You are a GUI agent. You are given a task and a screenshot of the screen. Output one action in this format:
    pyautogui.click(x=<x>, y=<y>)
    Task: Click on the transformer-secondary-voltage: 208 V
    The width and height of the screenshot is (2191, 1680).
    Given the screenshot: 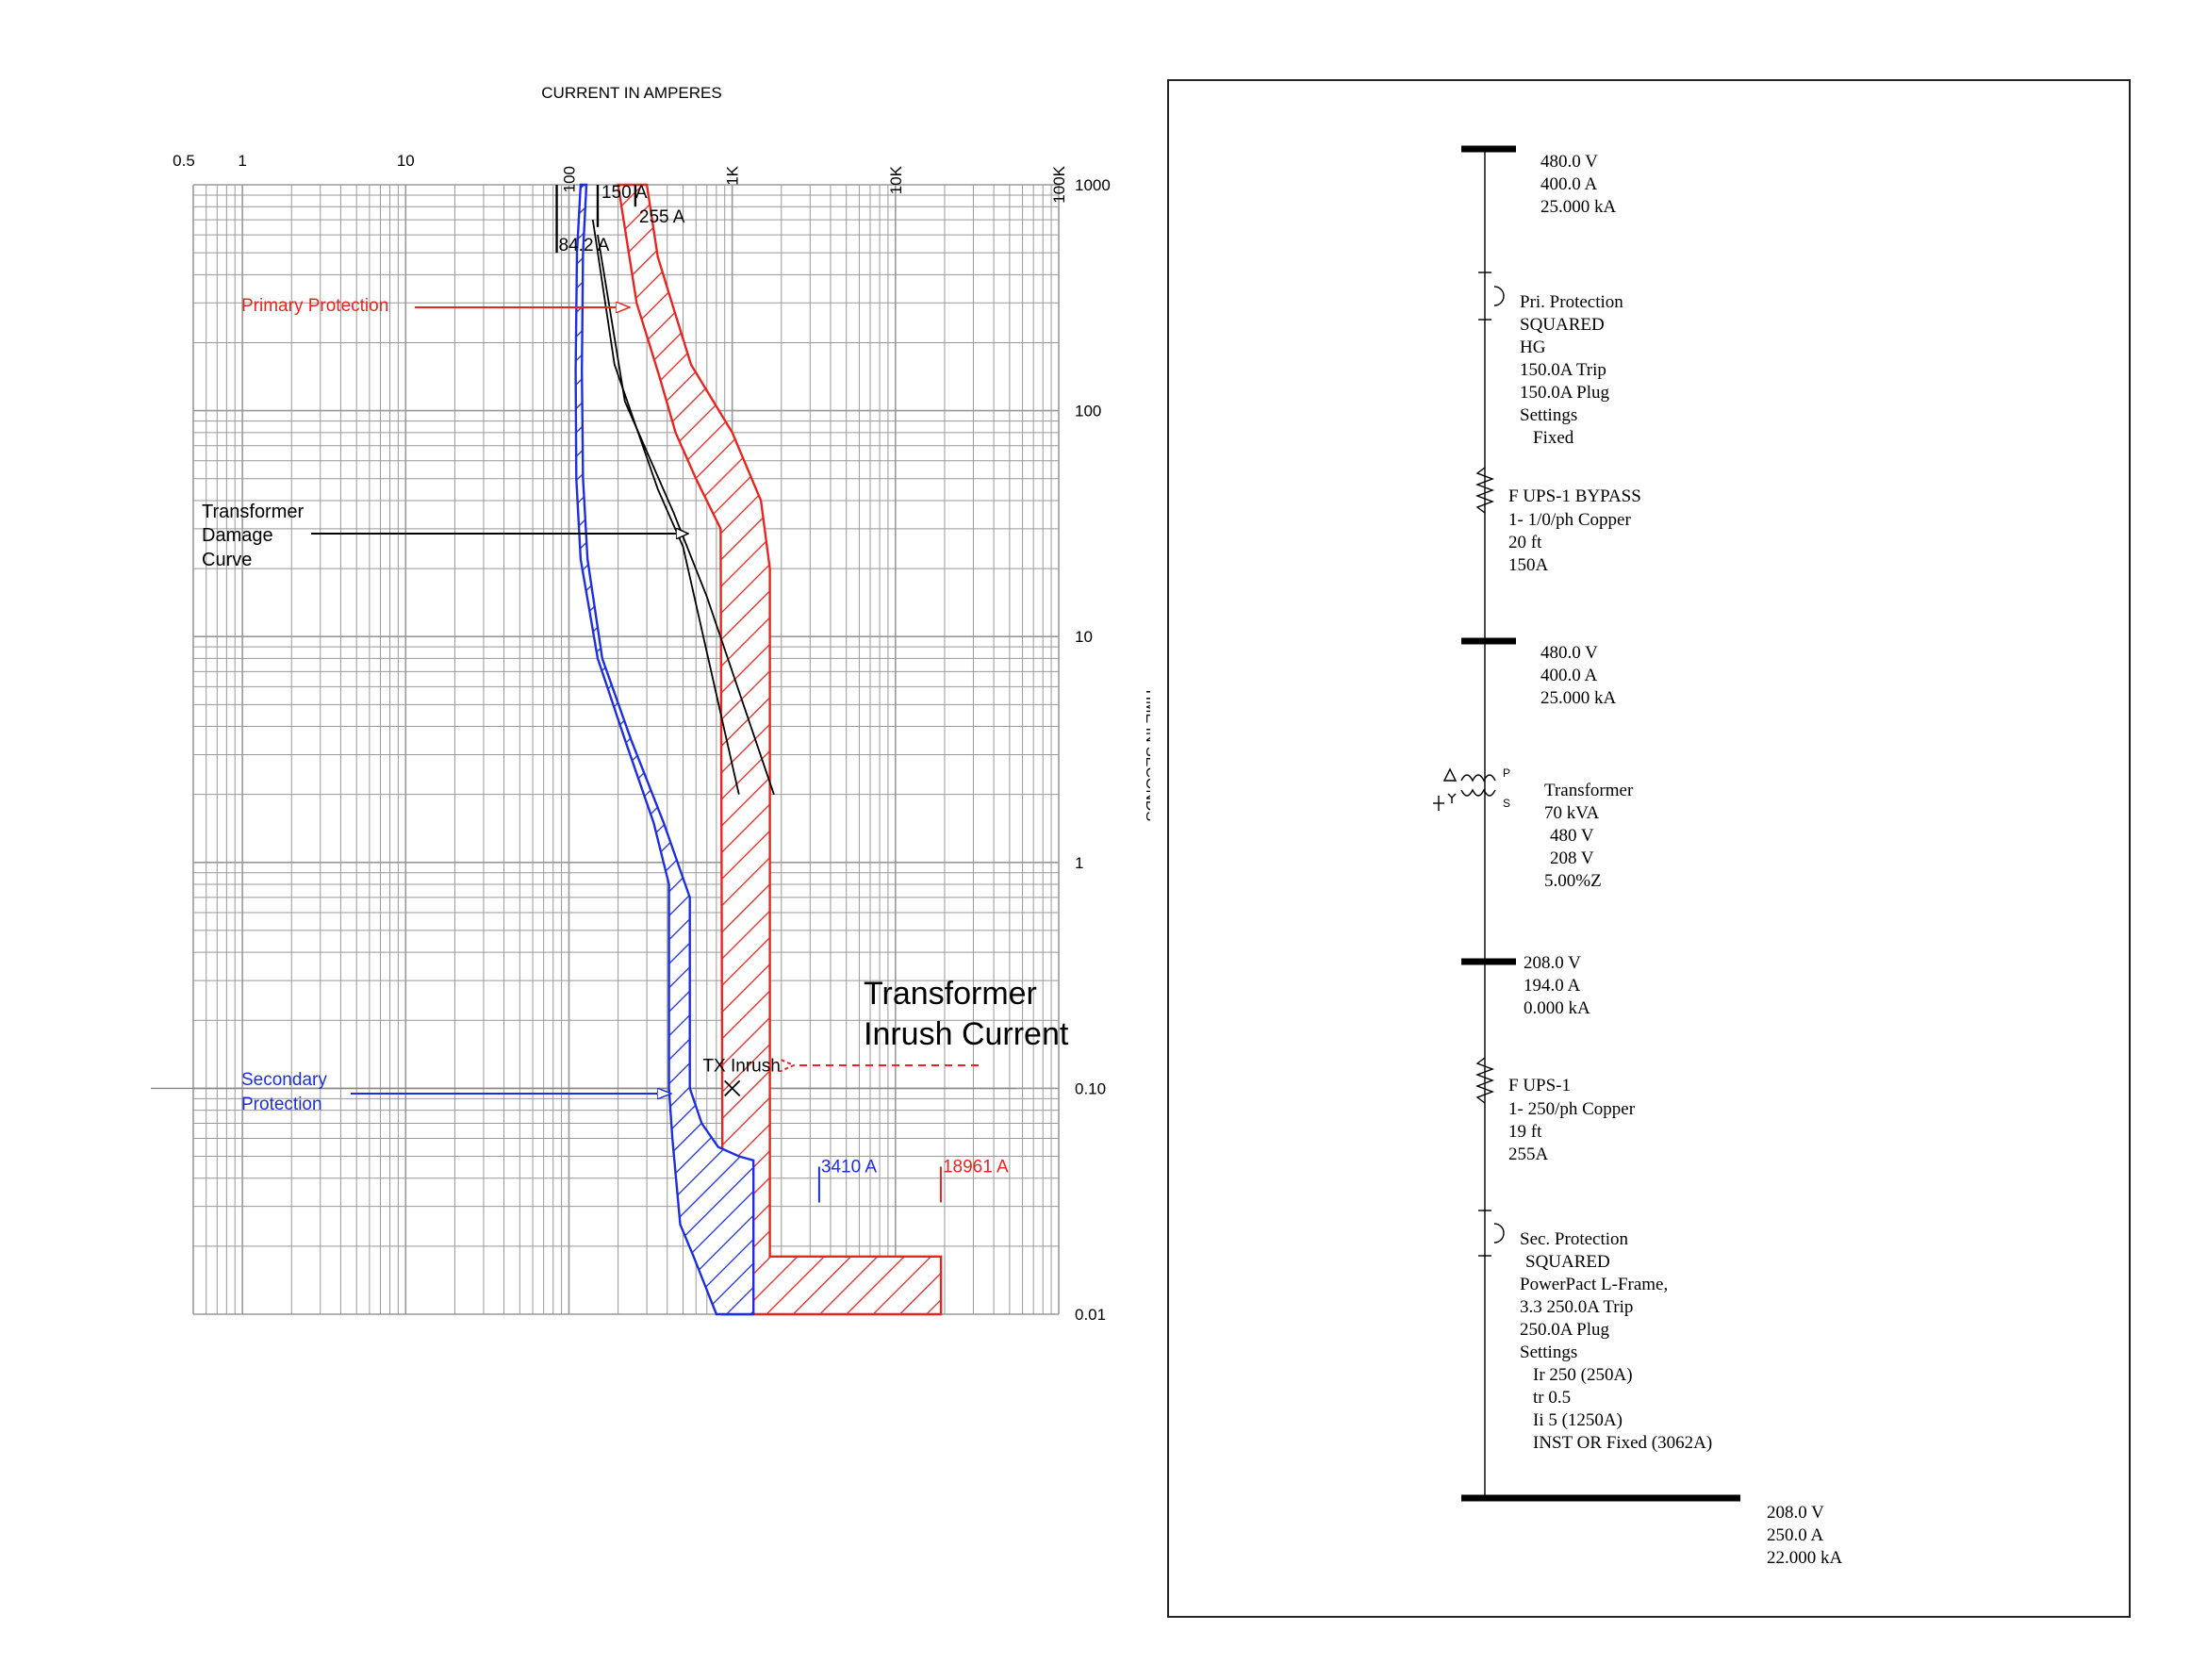 What is the action you would take?
    pyautogui.click(x=1572, y=858)
    